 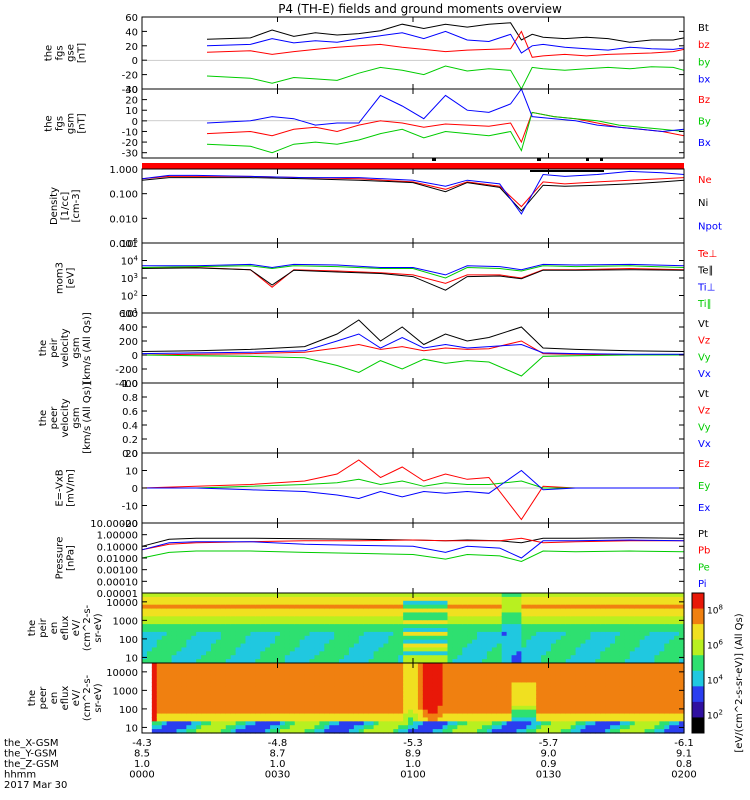 I want to click on y-axis-label: eflux, so click(x=65, y=698).